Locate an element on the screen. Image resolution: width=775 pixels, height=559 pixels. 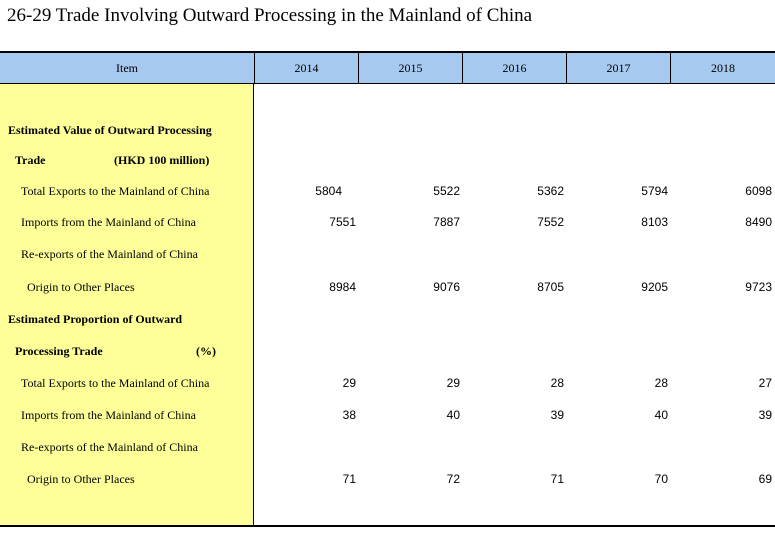
cell-value: 6098 is located at coordinates (758, 191).